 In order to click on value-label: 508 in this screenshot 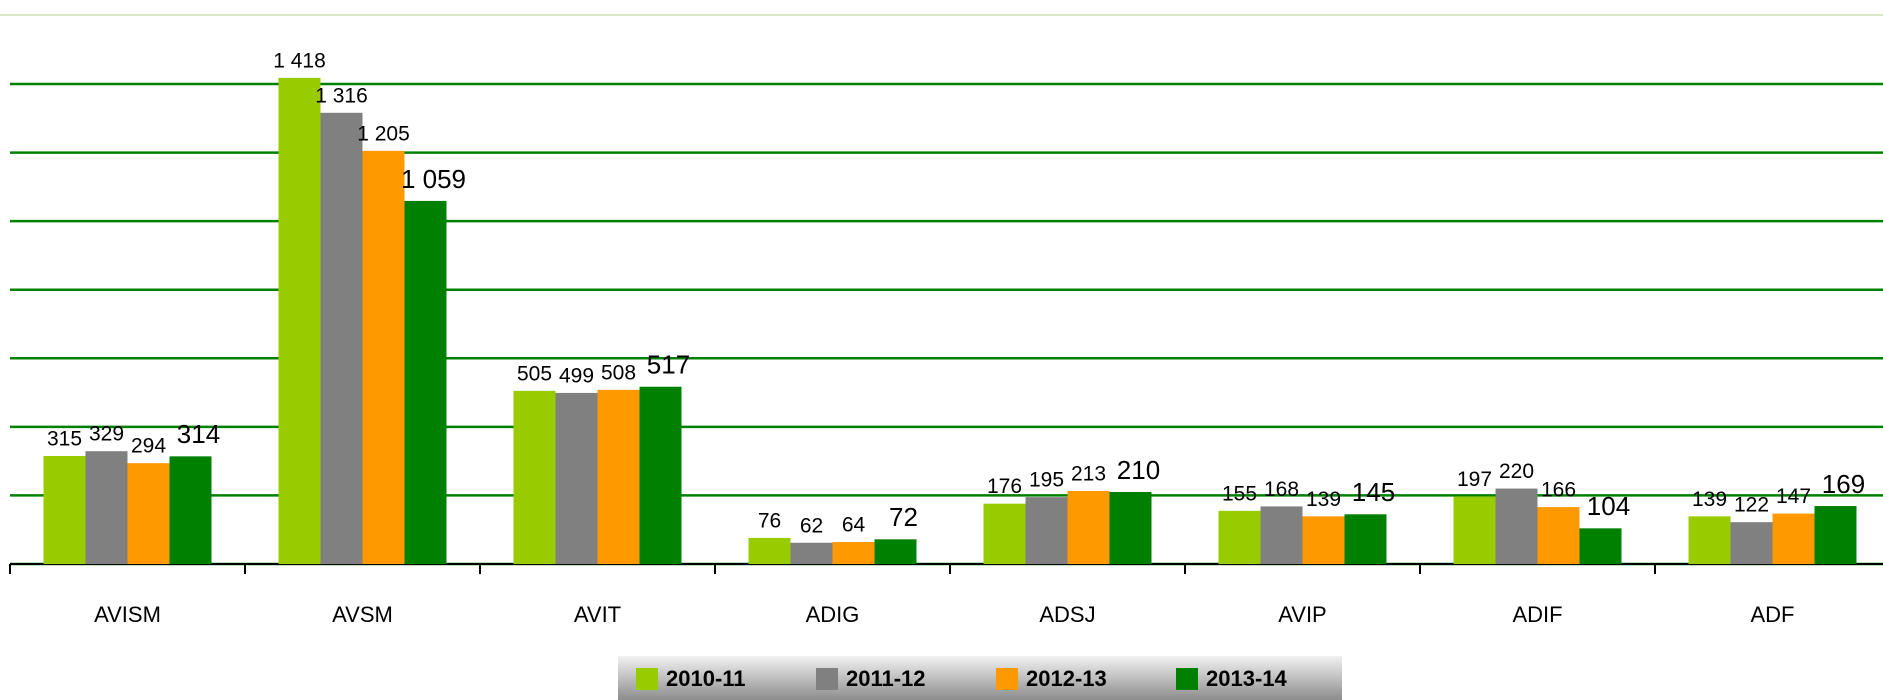, I will do `click(618, 372)`.